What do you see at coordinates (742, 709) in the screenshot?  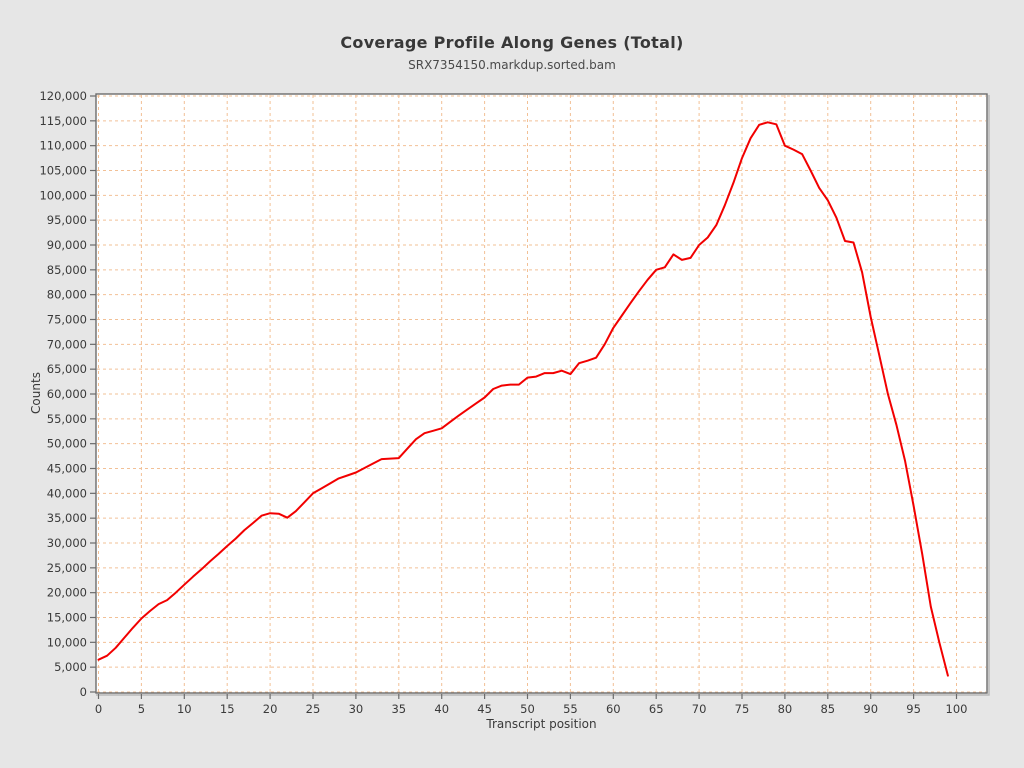 I see `x-tick-label: 75` at bounding box center [742, 709].